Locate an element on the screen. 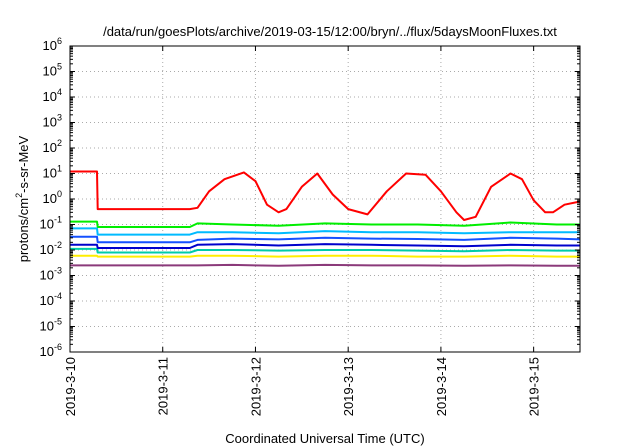 The height and width of the screenshot is (448, 640). y-axis-title-group: protons/cm2-s-sr-MeV is located at coordinates (22, 198).